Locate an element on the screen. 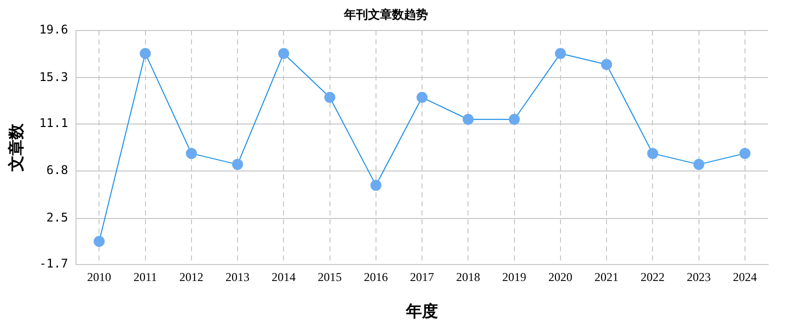  x-tick-label: 2012 is located at coordinates (191, 277).